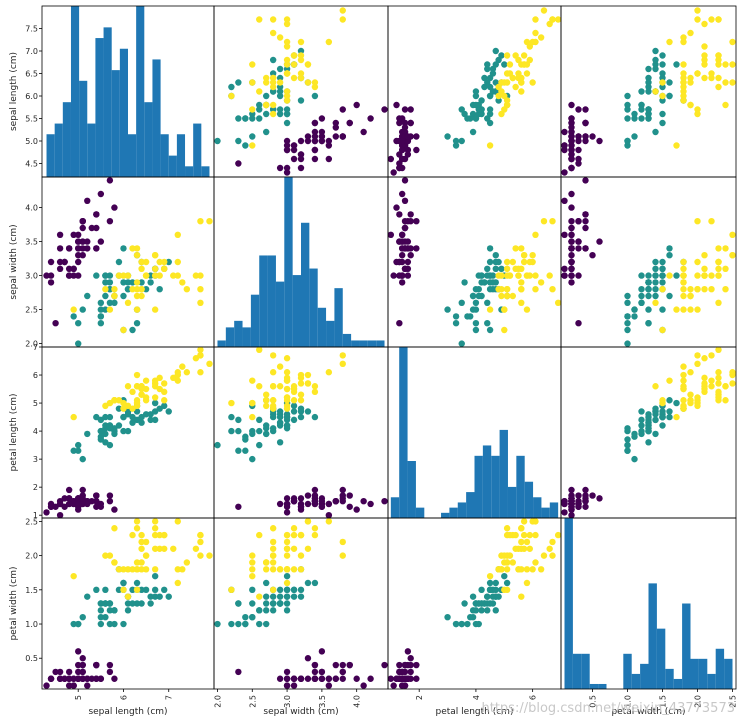 This screenshot has width=750, height=726. Describe the element at coordinates (475, 712) in the screenshot. I see `x-axis-label: petal length (cm)` at that location.